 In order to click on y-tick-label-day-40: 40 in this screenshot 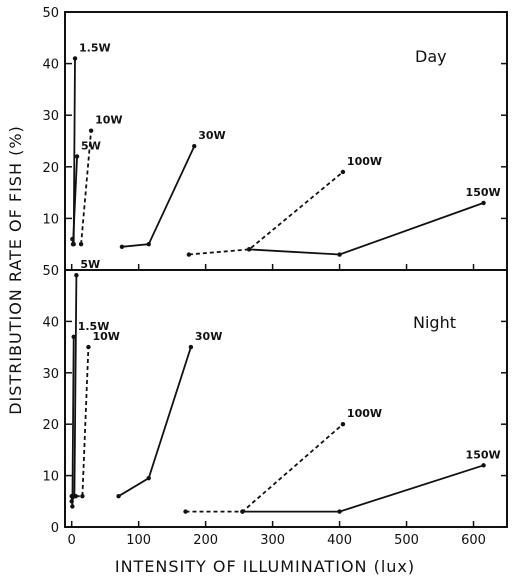, I will do `click(50, 65)`.